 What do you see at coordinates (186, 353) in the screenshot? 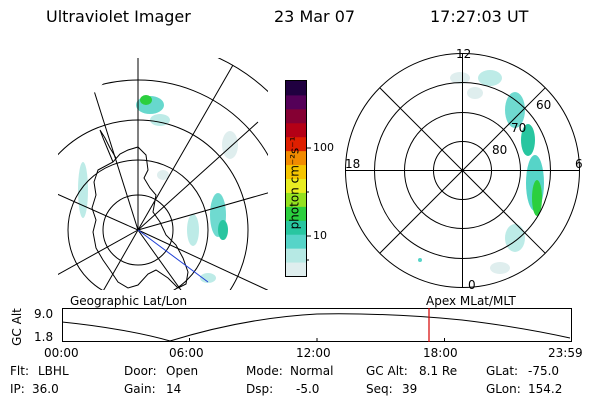
I see `time-tick-0600: 06:00` at bounding box center [186, 353].